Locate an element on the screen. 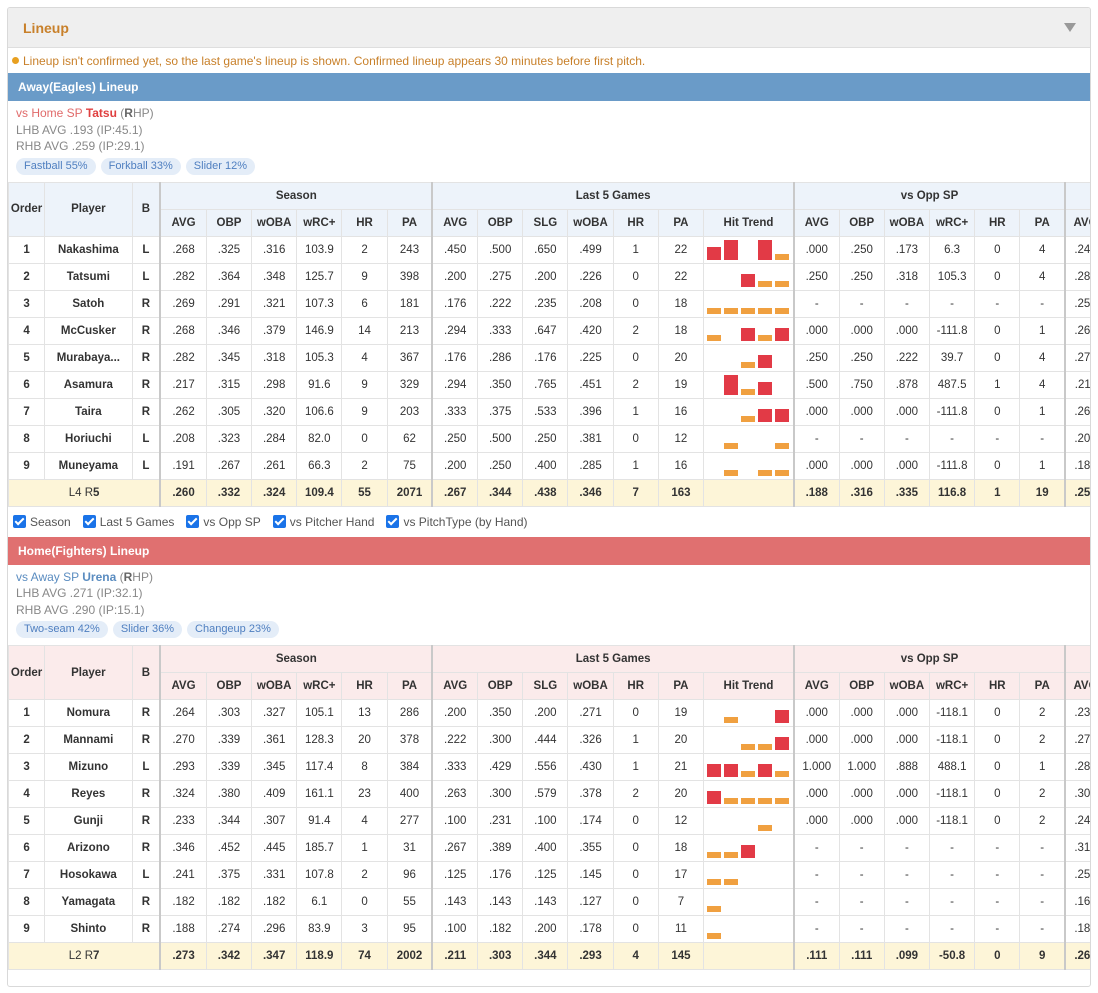 This screenshot has height=993, width=1098. player-name: Nomura is located at coordinates (88, 713).